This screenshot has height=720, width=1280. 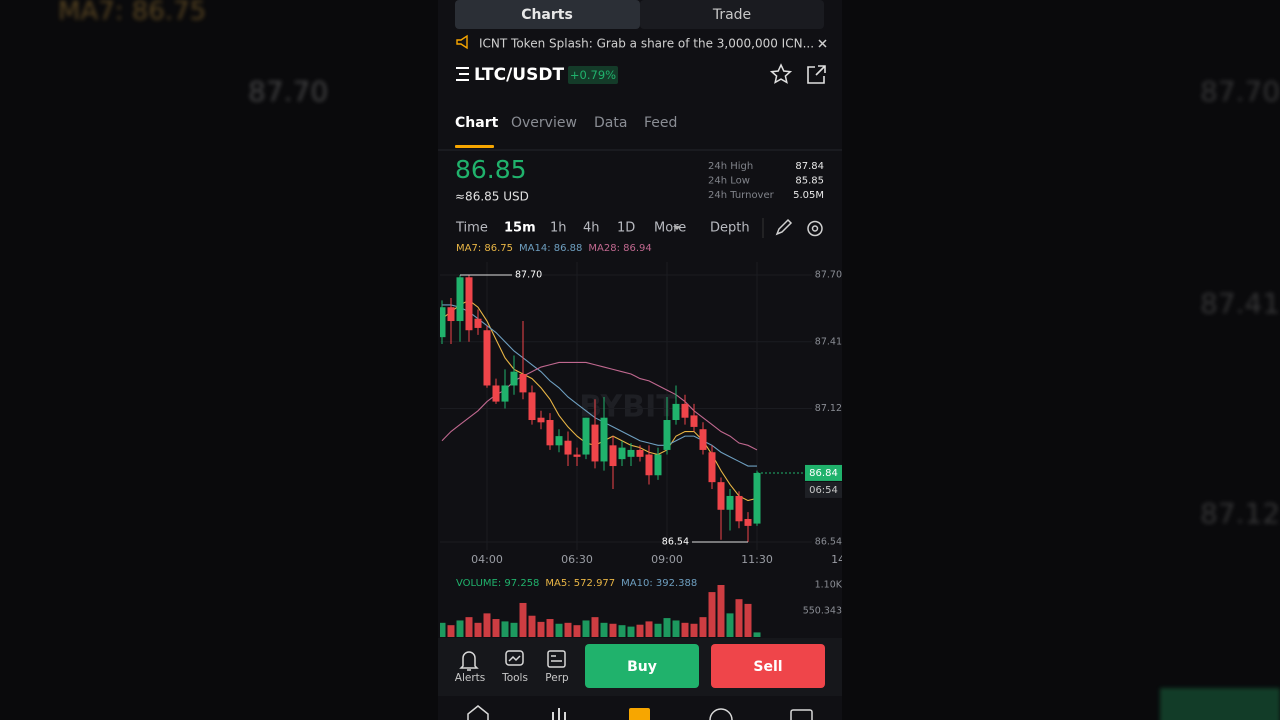 What do you see at coordinates (670, 228) in the screenshot?
I see `interval: More` at bounding box center [670, 228].